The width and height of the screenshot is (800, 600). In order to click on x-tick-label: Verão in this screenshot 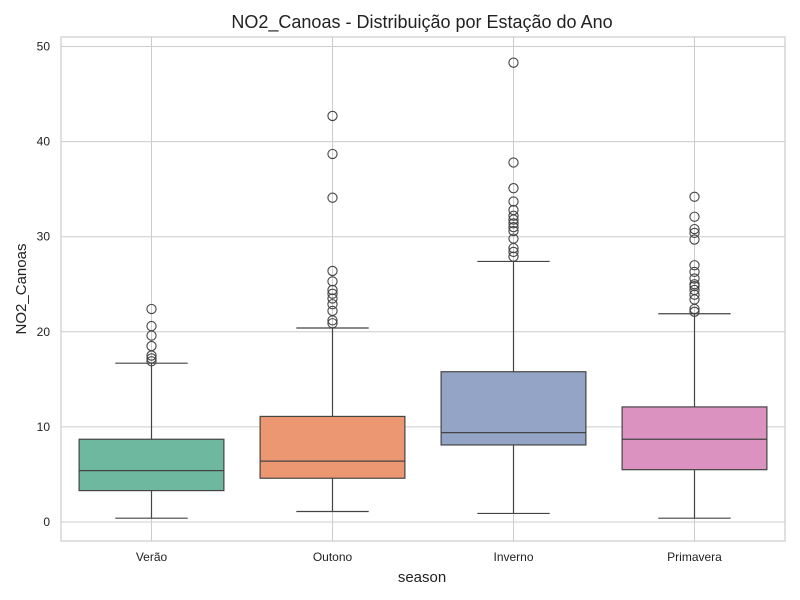, I will do `click(152, 557)`.